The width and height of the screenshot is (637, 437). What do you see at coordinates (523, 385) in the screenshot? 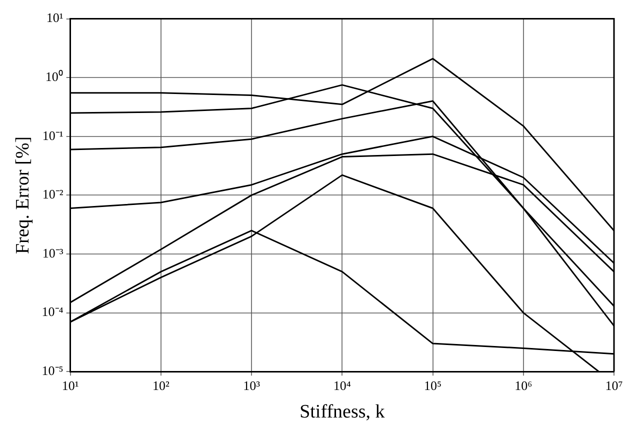
I see `x-tick-label: 10⁶` at bounding box center [523, 385].